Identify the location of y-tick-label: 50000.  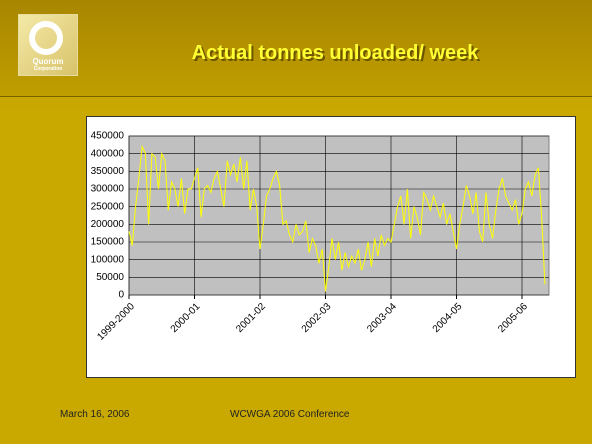
(110, 277).